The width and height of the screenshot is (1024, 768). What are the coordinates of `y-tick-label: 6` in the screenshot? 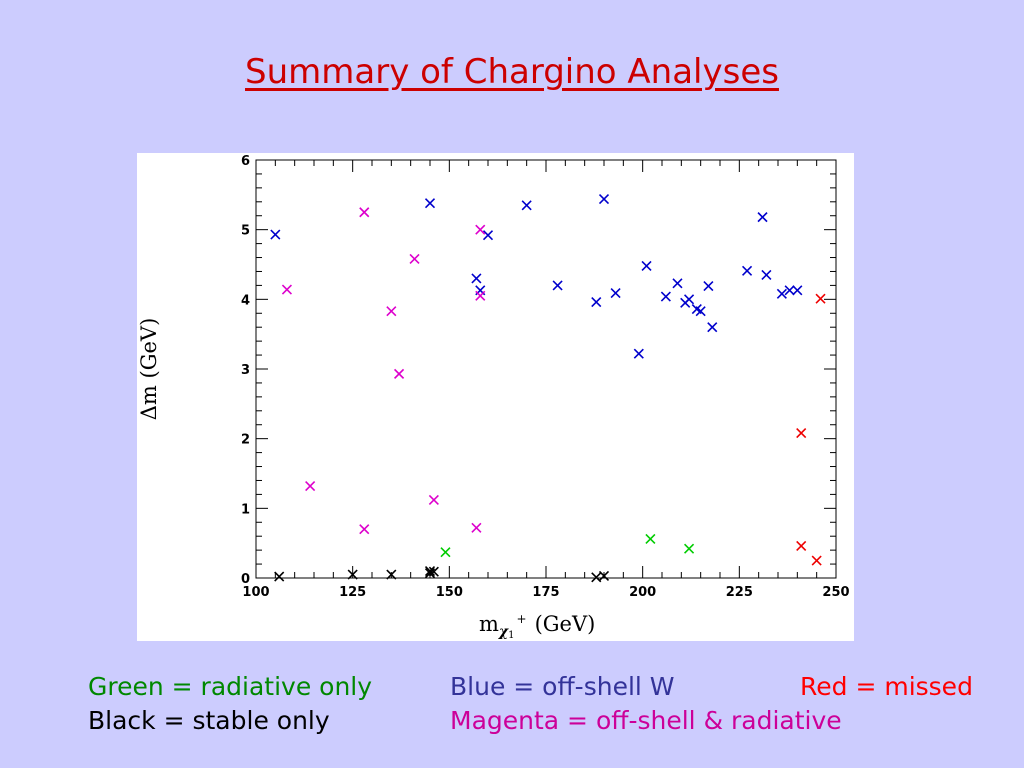 It's located at (245, 161).